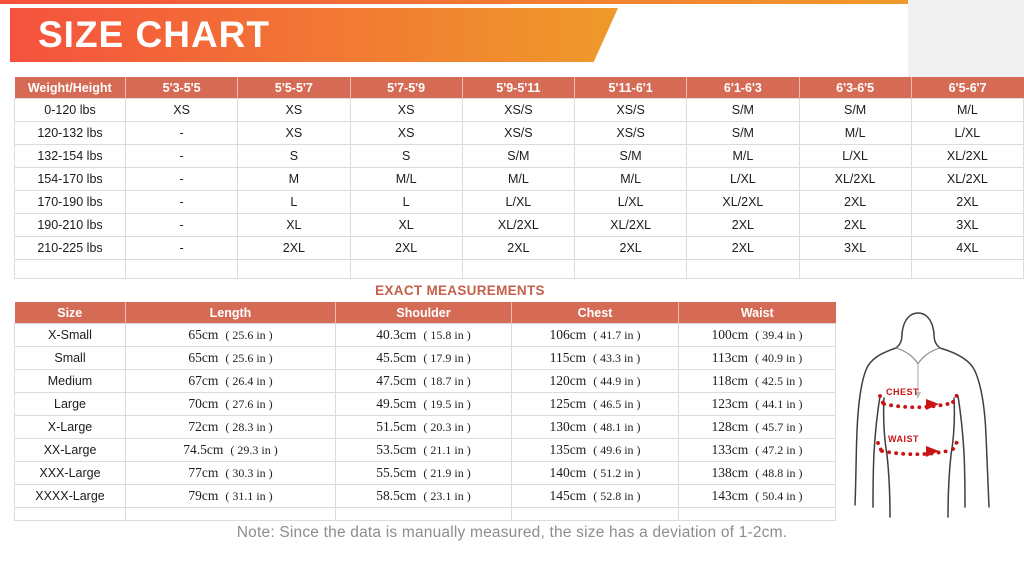 Image resolution: width=1024 pixels, height=565 pixels. What do you see at coordinates (729, 357) in the screenshot?
I see `cm-value: 113cm` at bounding box center [729, 357].